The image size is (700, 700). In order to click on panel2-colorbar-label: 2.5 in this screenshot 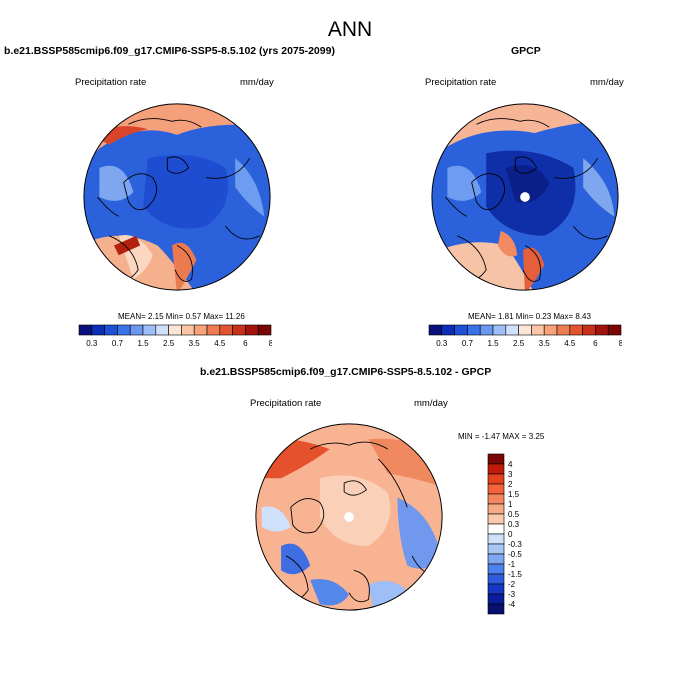, I will do `click(519, 343)`.